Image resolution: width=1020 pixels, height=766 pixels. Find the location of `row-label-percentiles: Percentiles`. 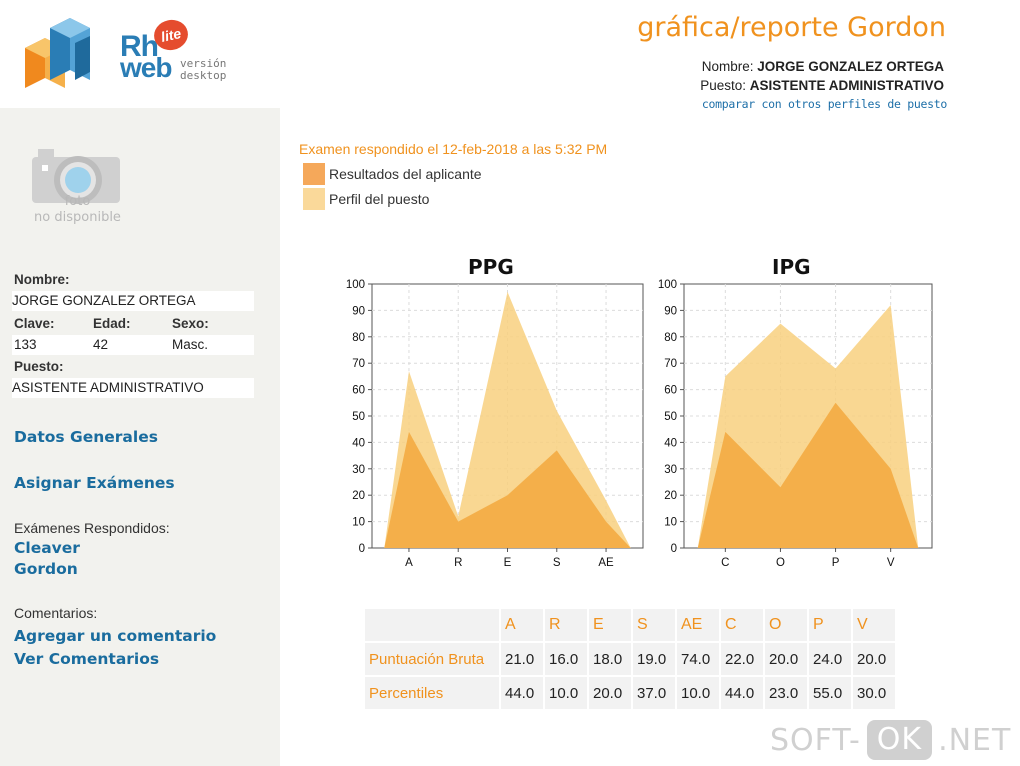

row-label-percentiles: Percentiles is located at coordinates (432, 693).